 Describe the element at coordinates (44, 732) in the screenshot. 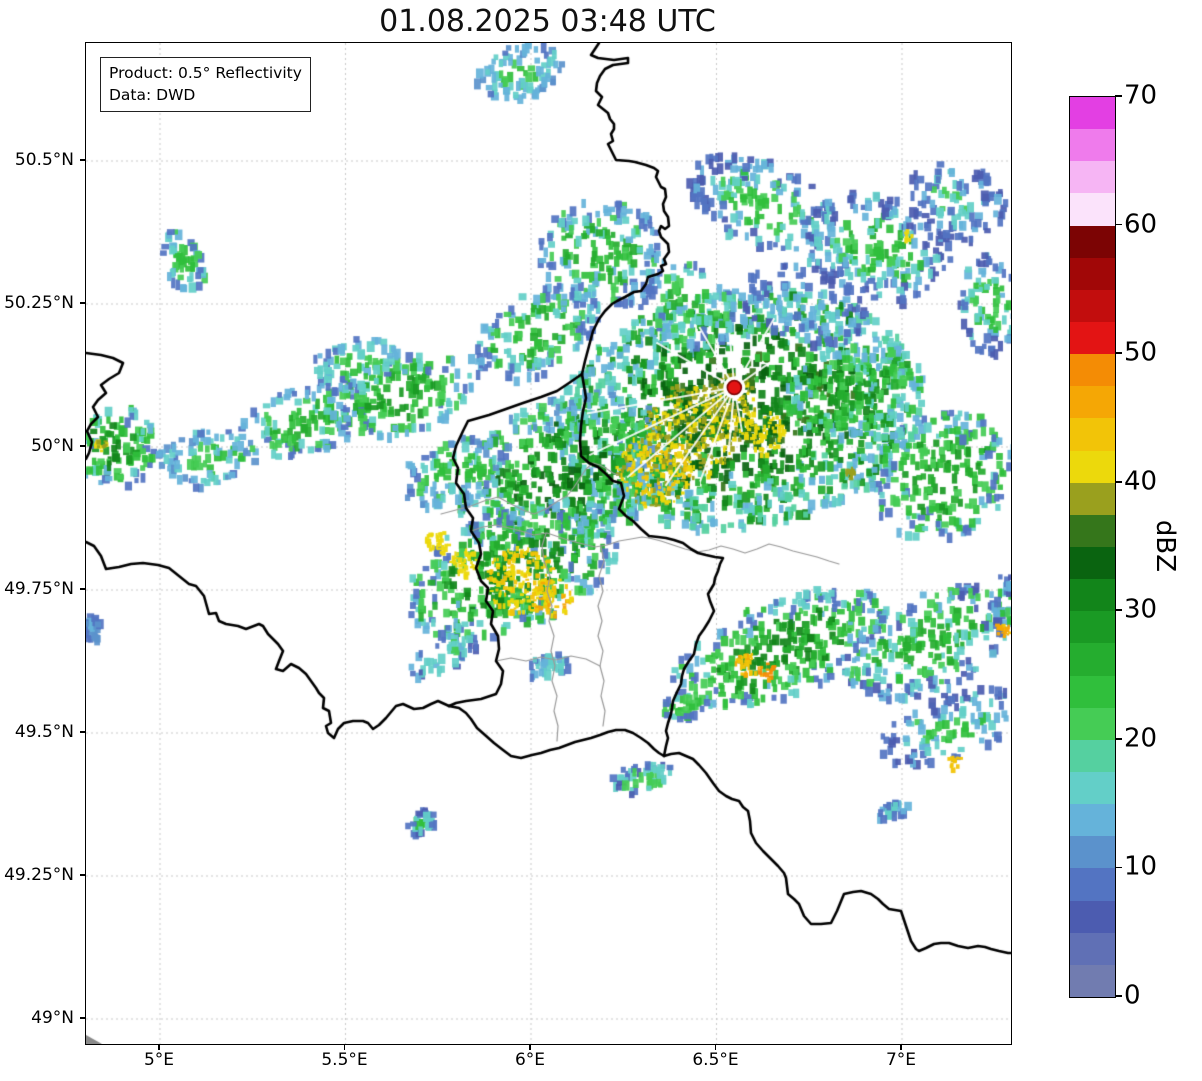

I see `lat-tick-label: 49.5°N` at that location.